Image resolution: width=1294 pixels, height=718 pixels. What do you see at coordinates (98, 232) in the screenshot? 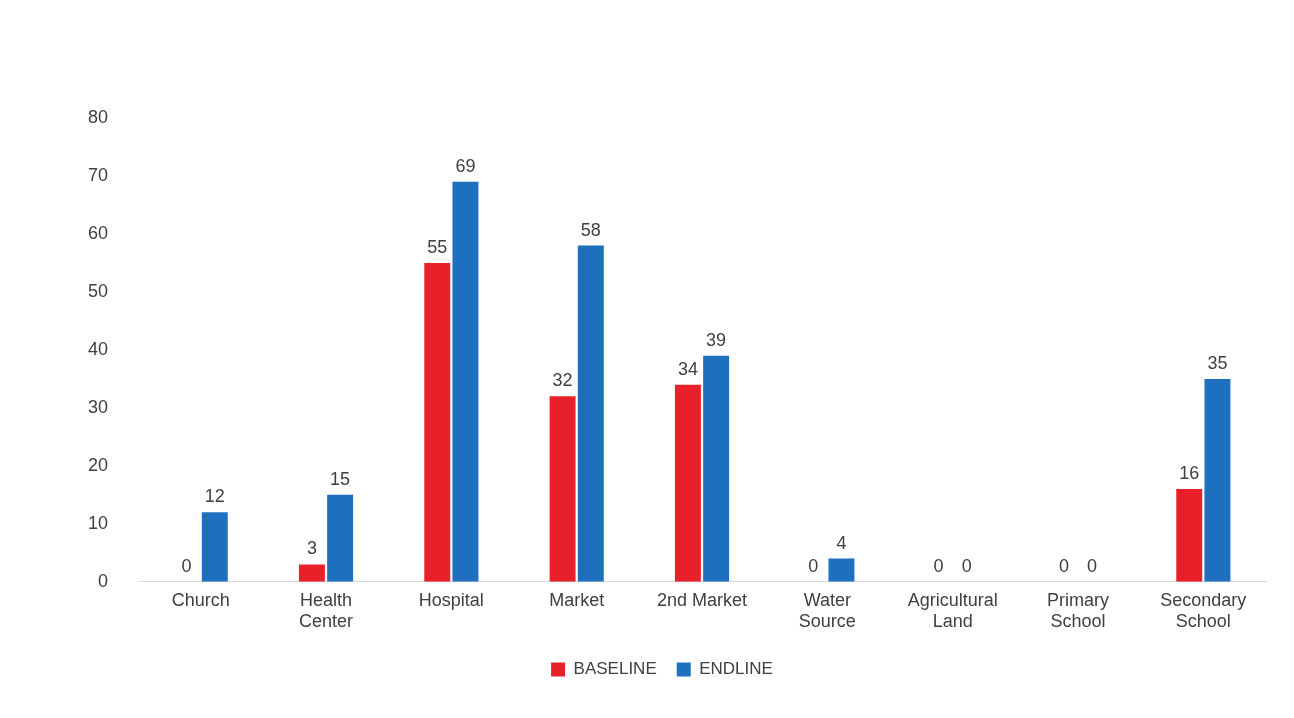
I see `y-tick-label: 60` at bounding box center [98, 232].